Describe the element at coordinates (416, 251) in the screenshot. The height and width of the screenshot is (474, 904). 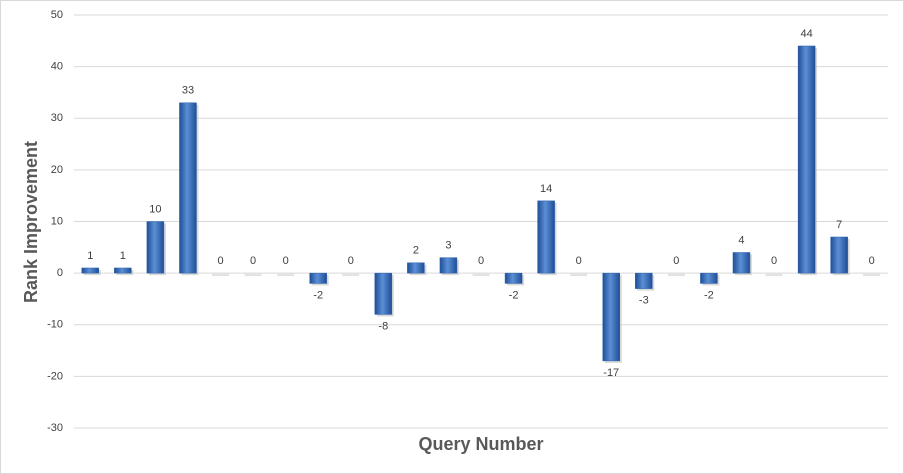
I see `data-label: 2` at that location.